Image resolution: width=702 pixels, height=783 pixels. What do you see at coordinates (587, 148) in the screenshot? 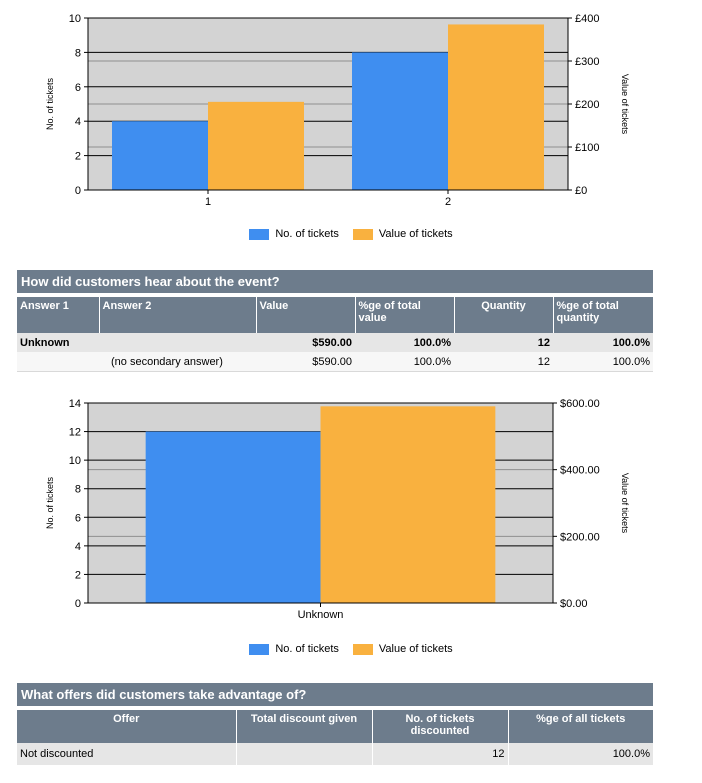
I see `y-tick-label-right: £100` at bounding box center [587, 148].